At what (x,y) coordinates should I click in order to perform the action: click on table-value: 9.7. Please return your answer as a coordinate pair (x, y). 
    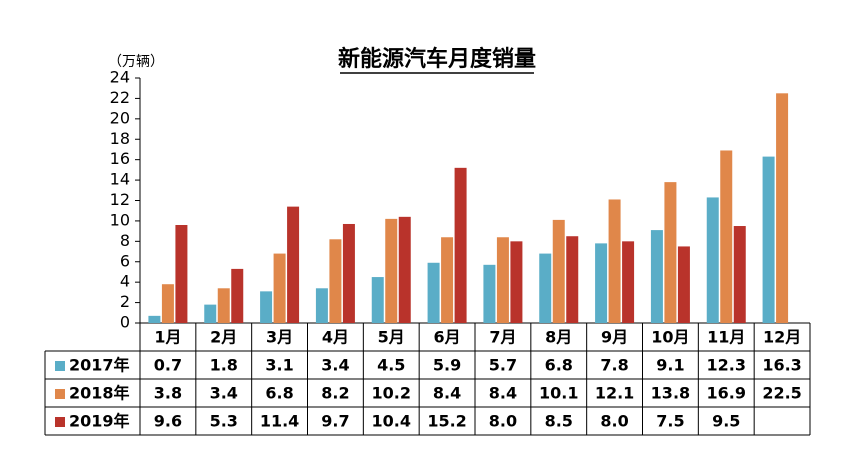
    Looking at the image, I should click on (335, 421).